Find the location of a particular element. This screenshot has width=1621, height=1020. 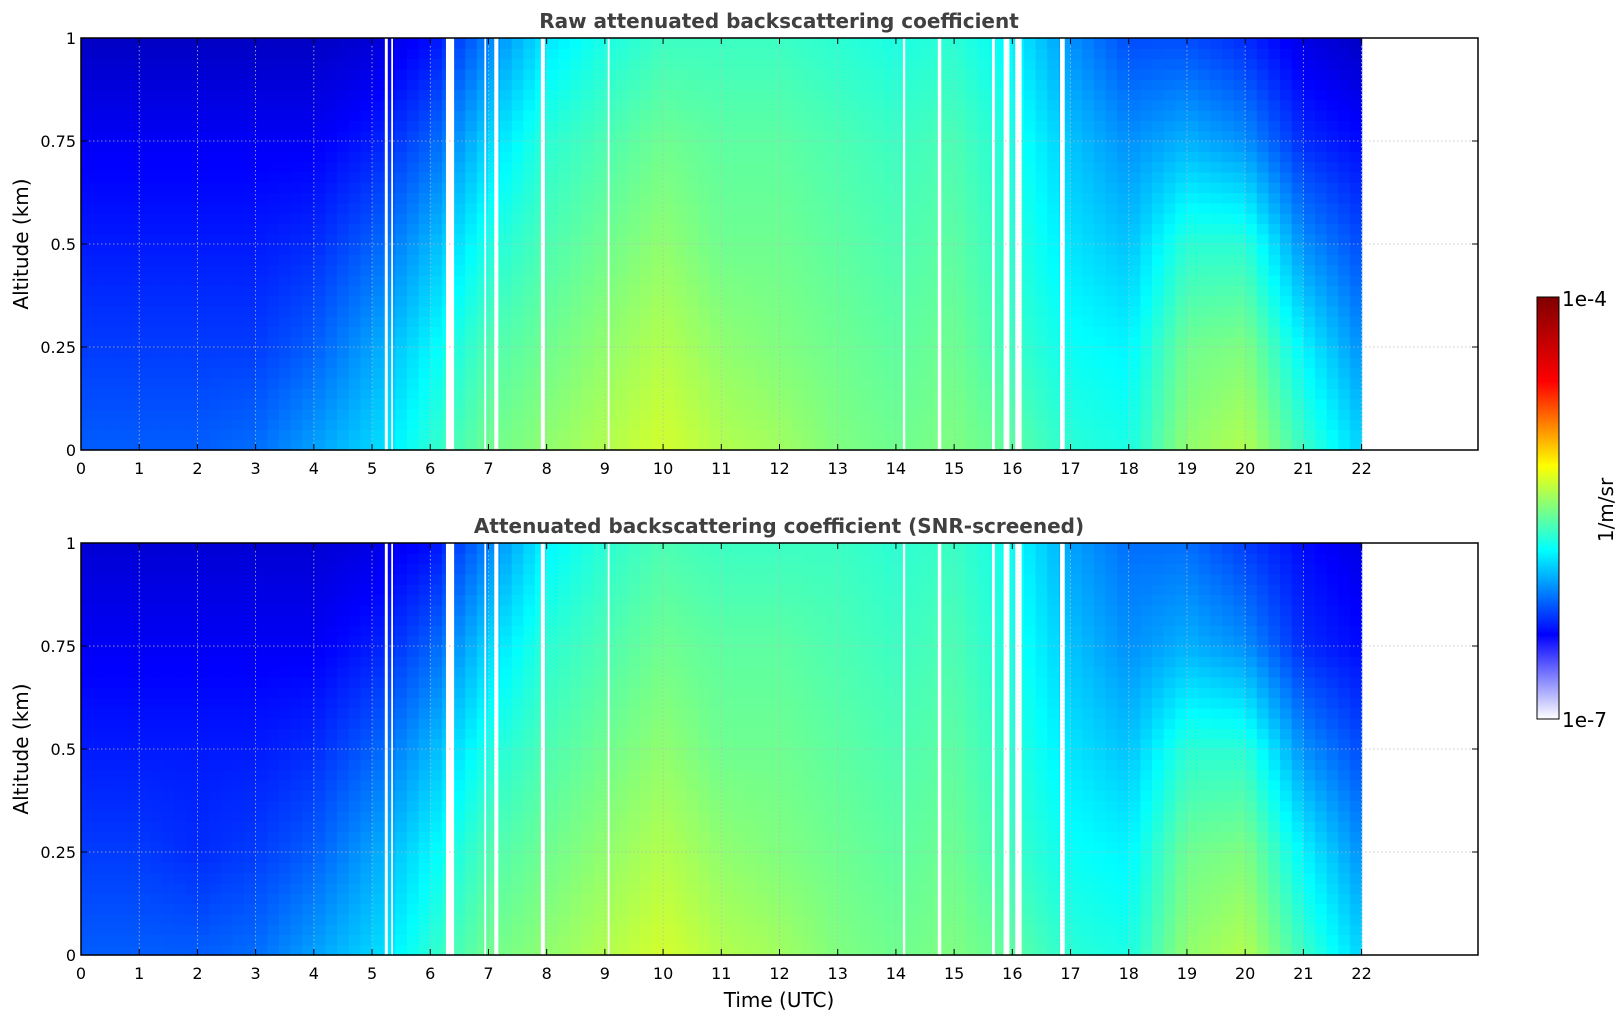

x-tick-label: 3 is located at coordinates (256, 468).